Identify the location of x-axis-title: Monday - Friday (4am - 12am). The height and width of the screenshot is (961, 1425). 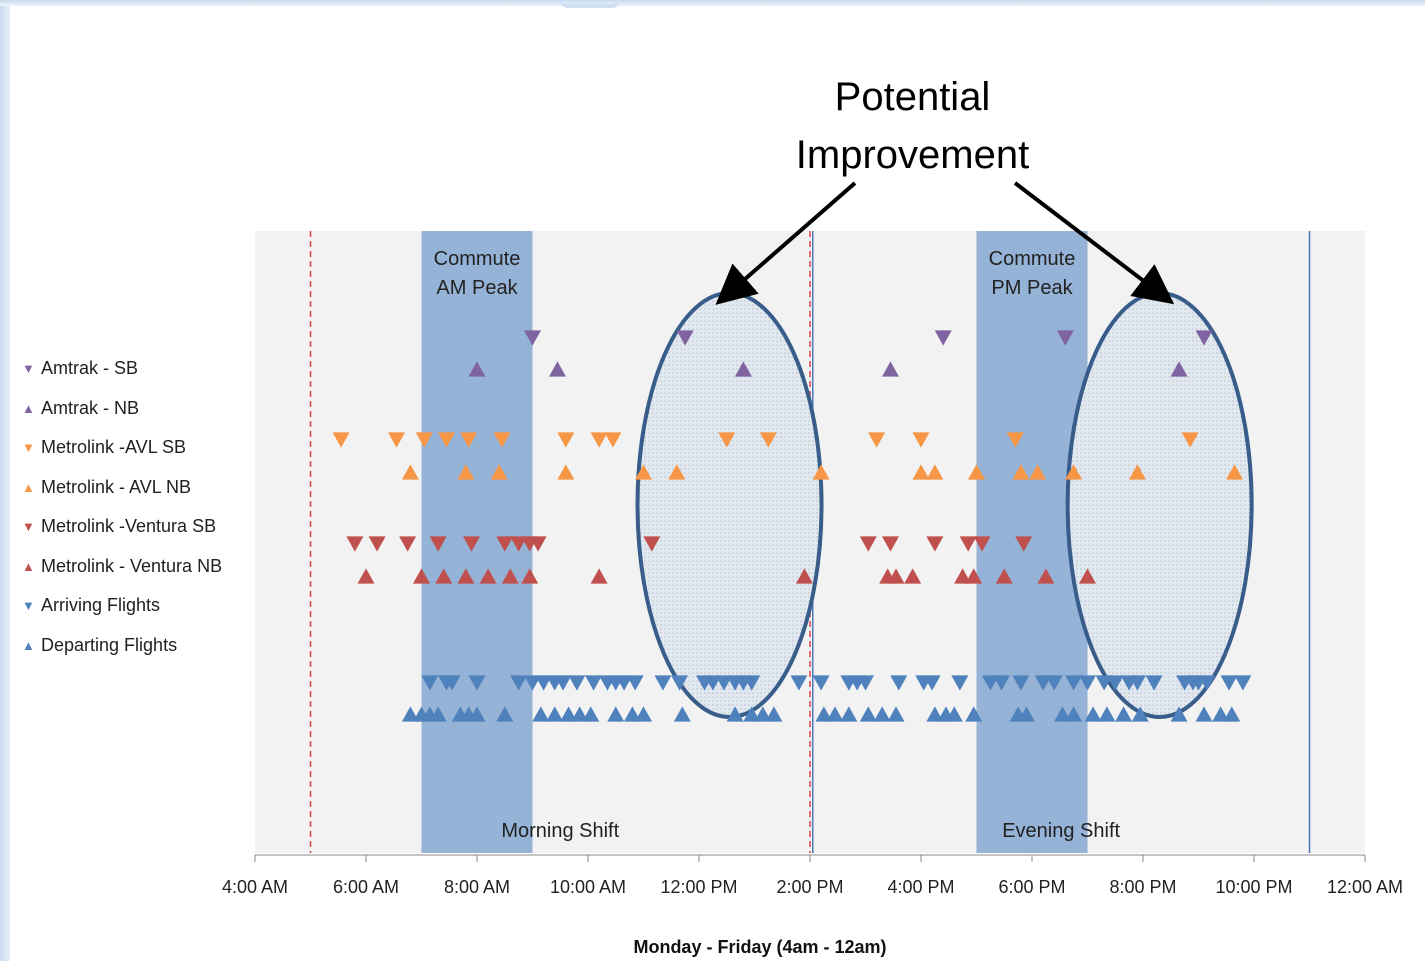
(760, 947).